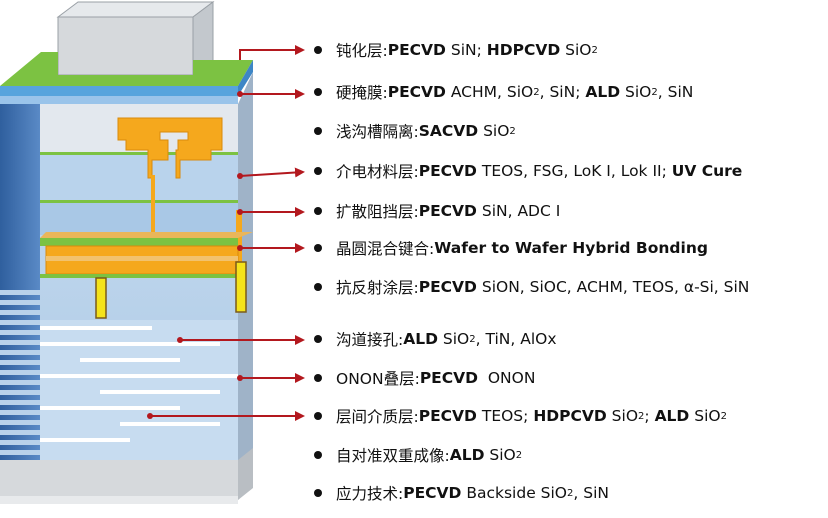 The image size is (828, 518). What do you see at coordinates (146, 255) in the screenshot?
I see `hybrid-bonding-layer` at bounding box center [146, 255].